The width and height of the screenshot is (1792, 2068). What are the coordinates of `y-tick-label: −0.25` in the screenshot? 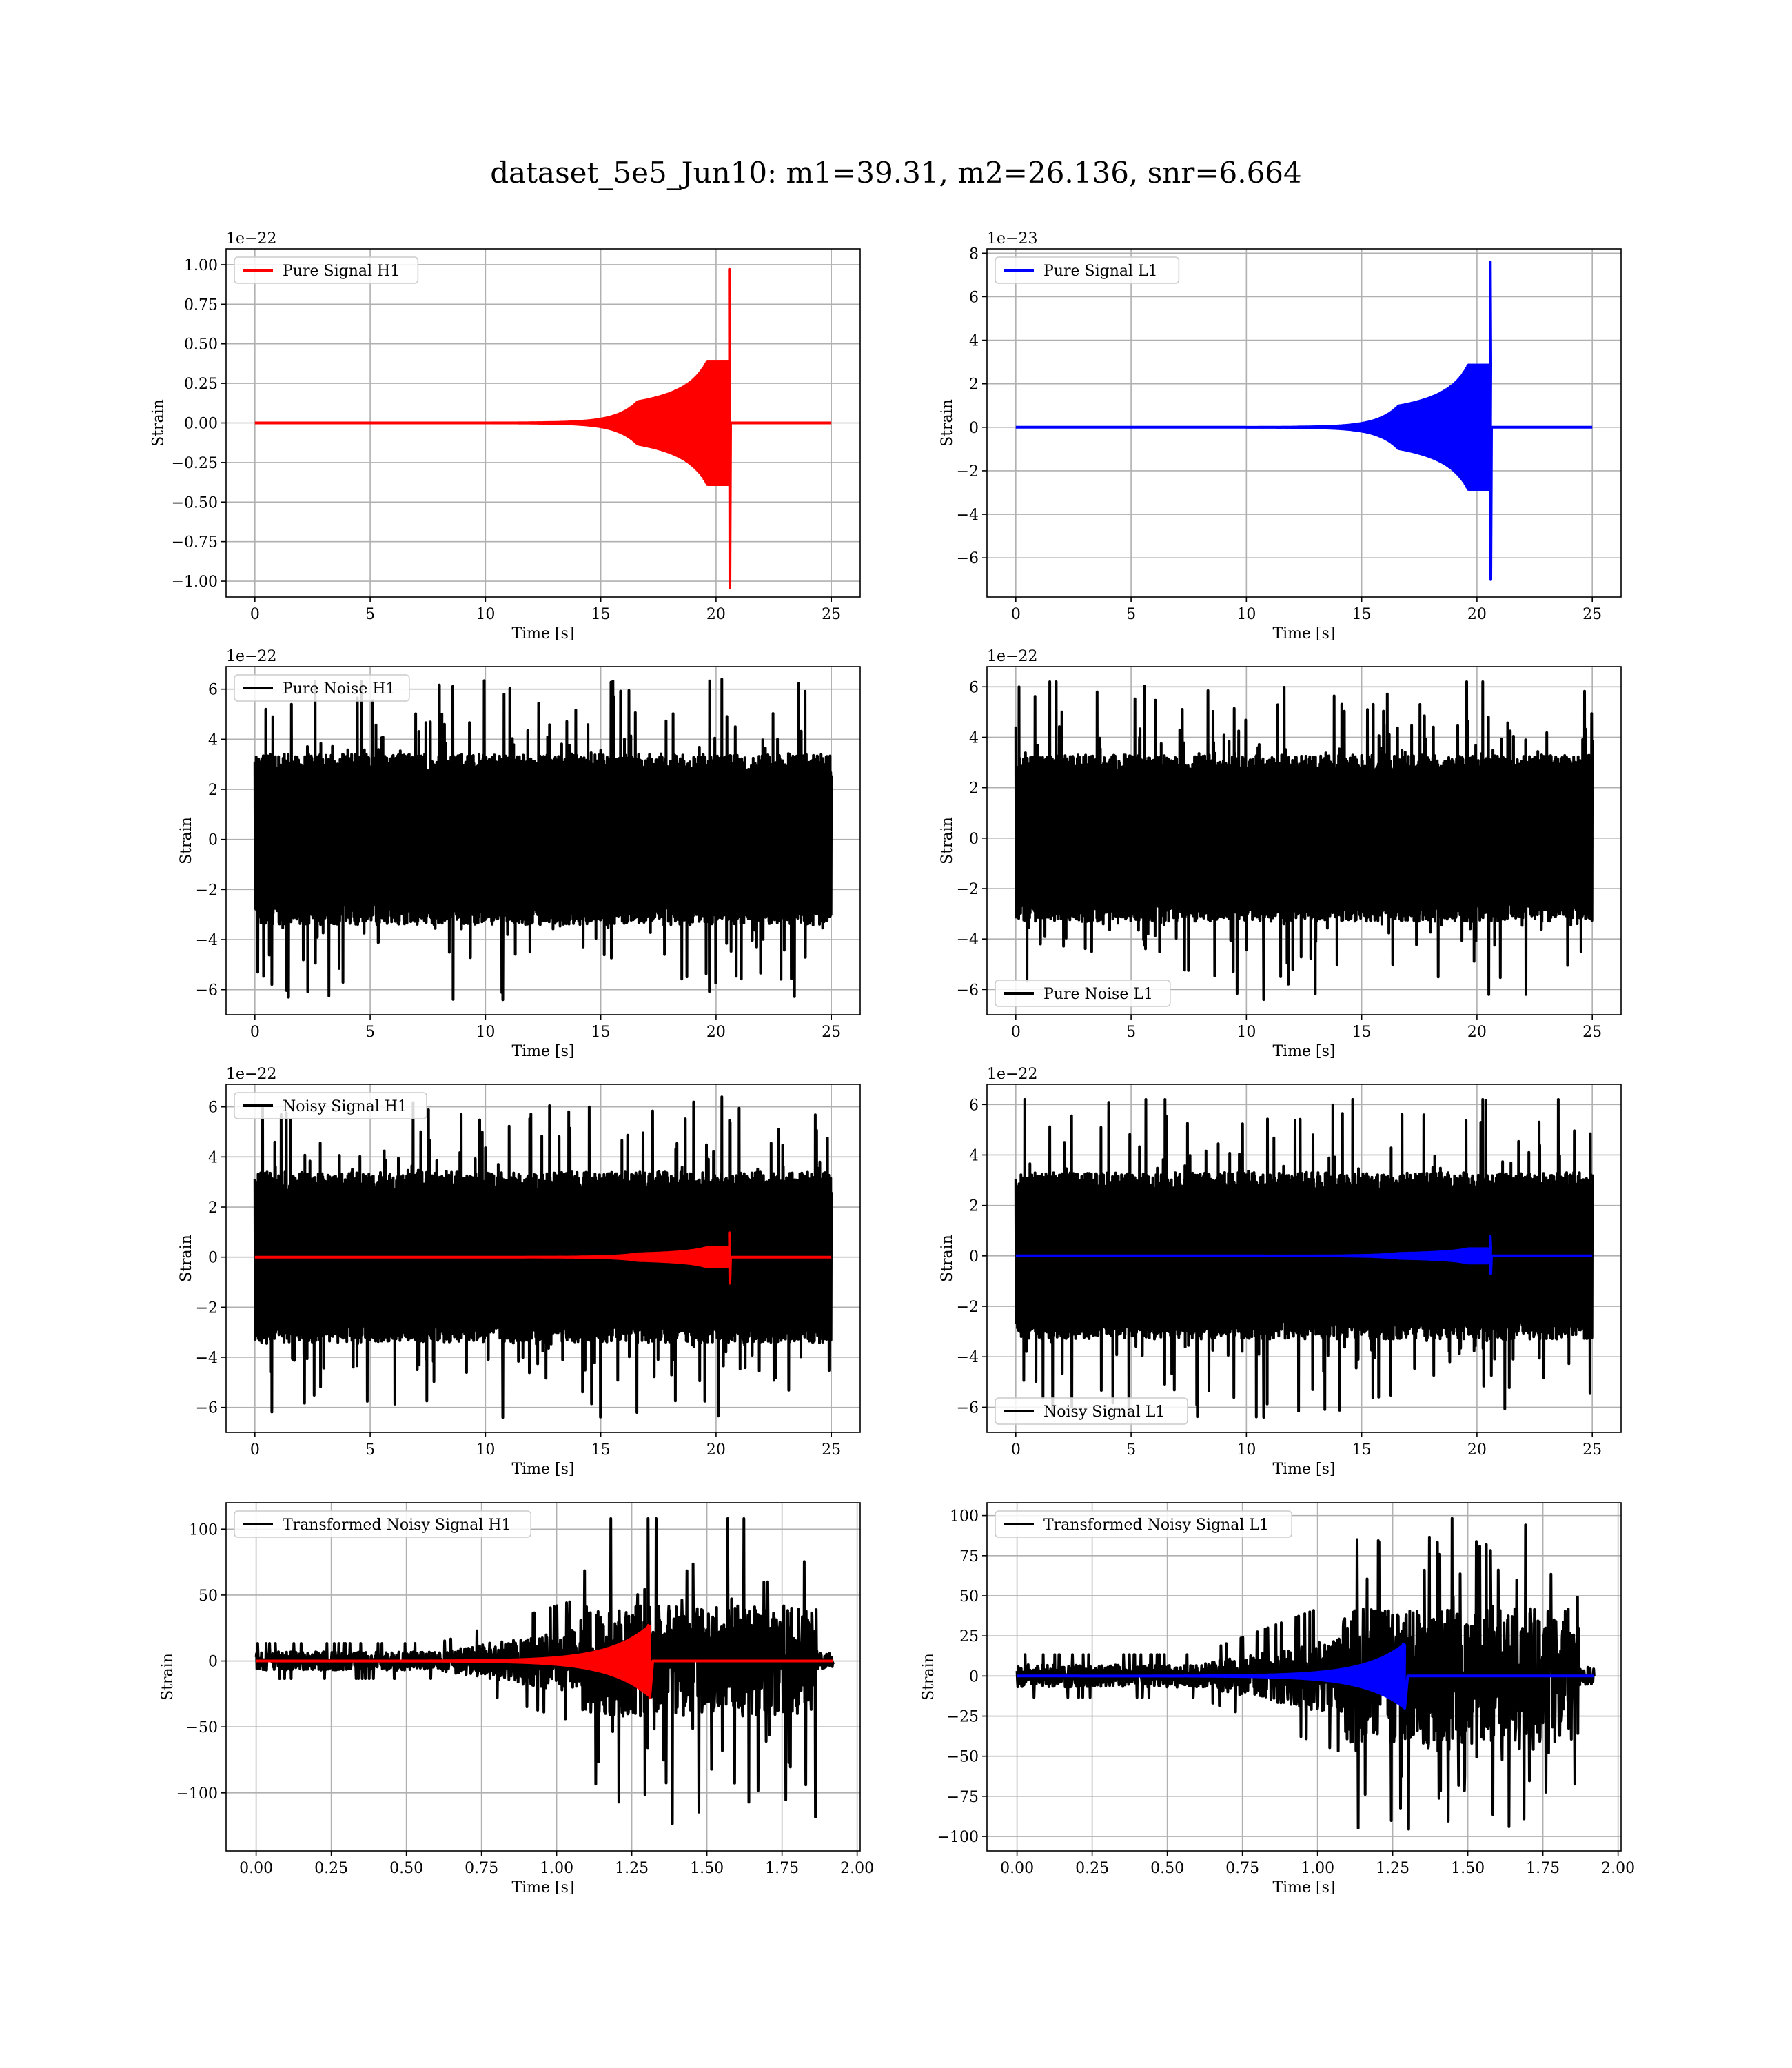 It's located at (195, 463).